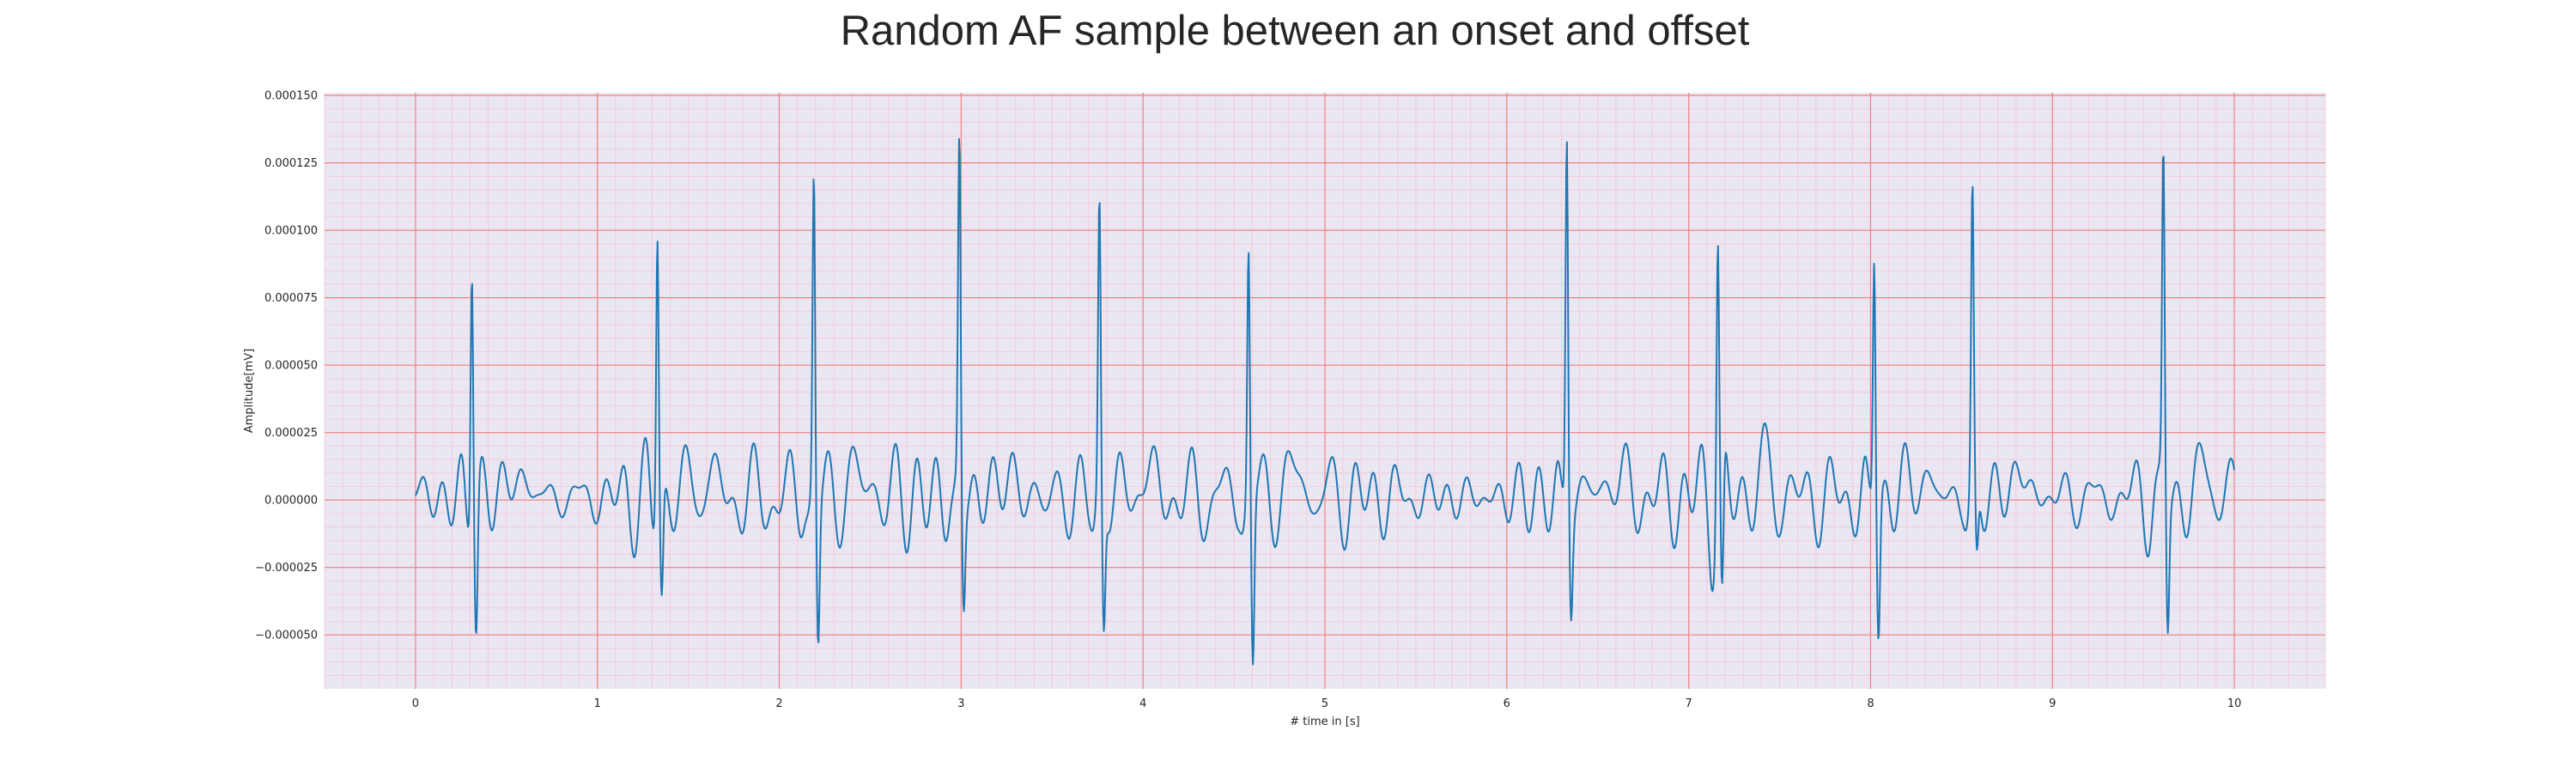  What do you see at coordinates (1871, 703) in the screenshot?
I see `x-tick-label: 8` at bounding box center [1871, 703].